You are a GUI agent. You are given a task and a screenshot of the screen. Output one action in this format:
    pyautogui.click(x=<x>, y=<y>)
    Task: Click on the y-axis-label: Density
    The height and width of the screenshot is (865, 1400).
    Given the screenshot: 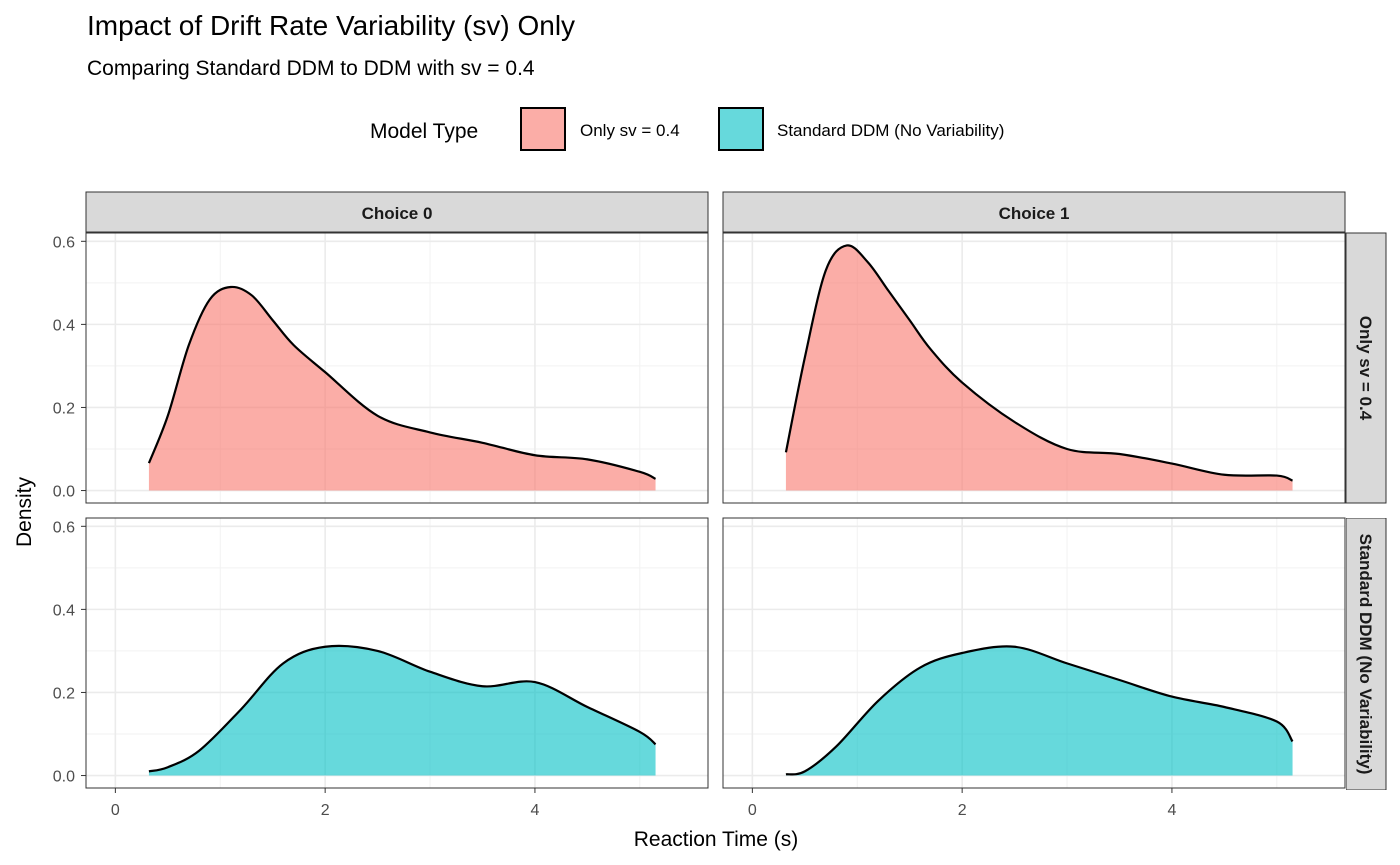 What is the action you would take?
    pyautogui.click(x=24, y=511)
    